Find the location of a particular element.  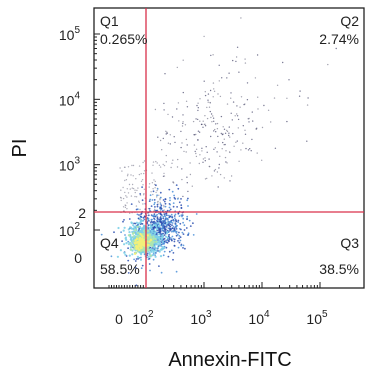

quadrant-name-q4: Q4 is located at coordinates (109, 243).